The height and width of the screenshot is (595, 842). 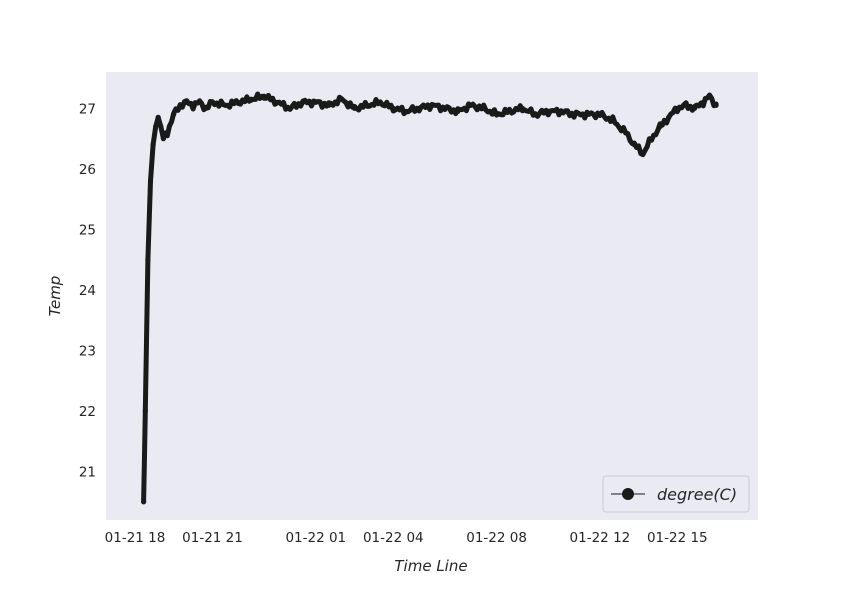 I want to click on y-tick-label: 27, so click(x=87, y=109).